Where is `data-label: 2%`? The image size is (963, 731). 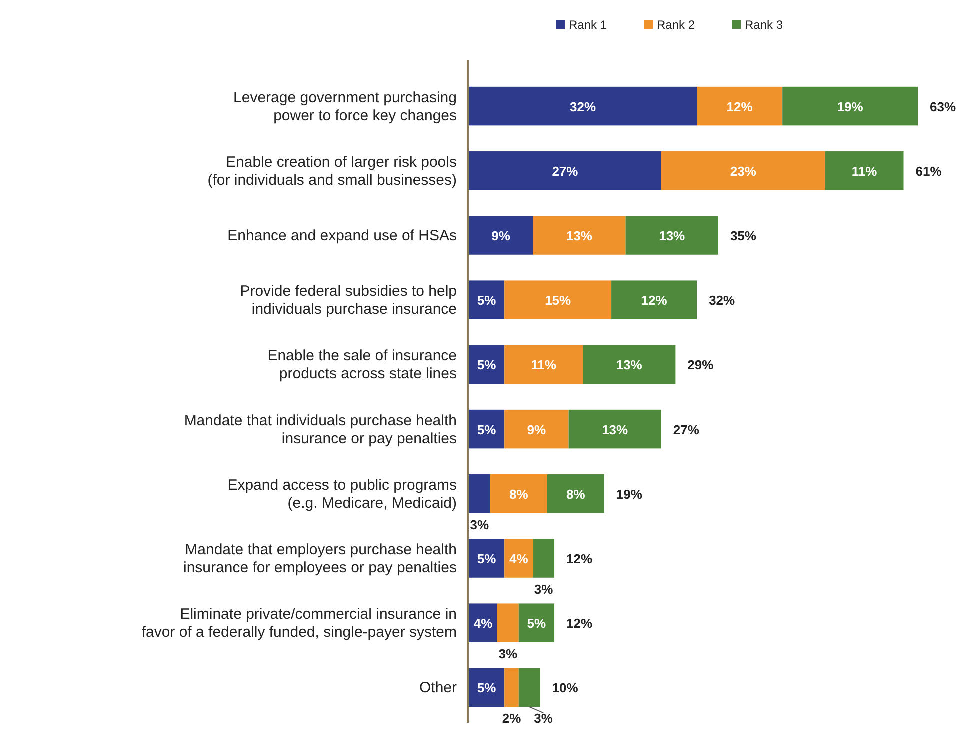
data-label: 2% is located at coordinates (512, 718).